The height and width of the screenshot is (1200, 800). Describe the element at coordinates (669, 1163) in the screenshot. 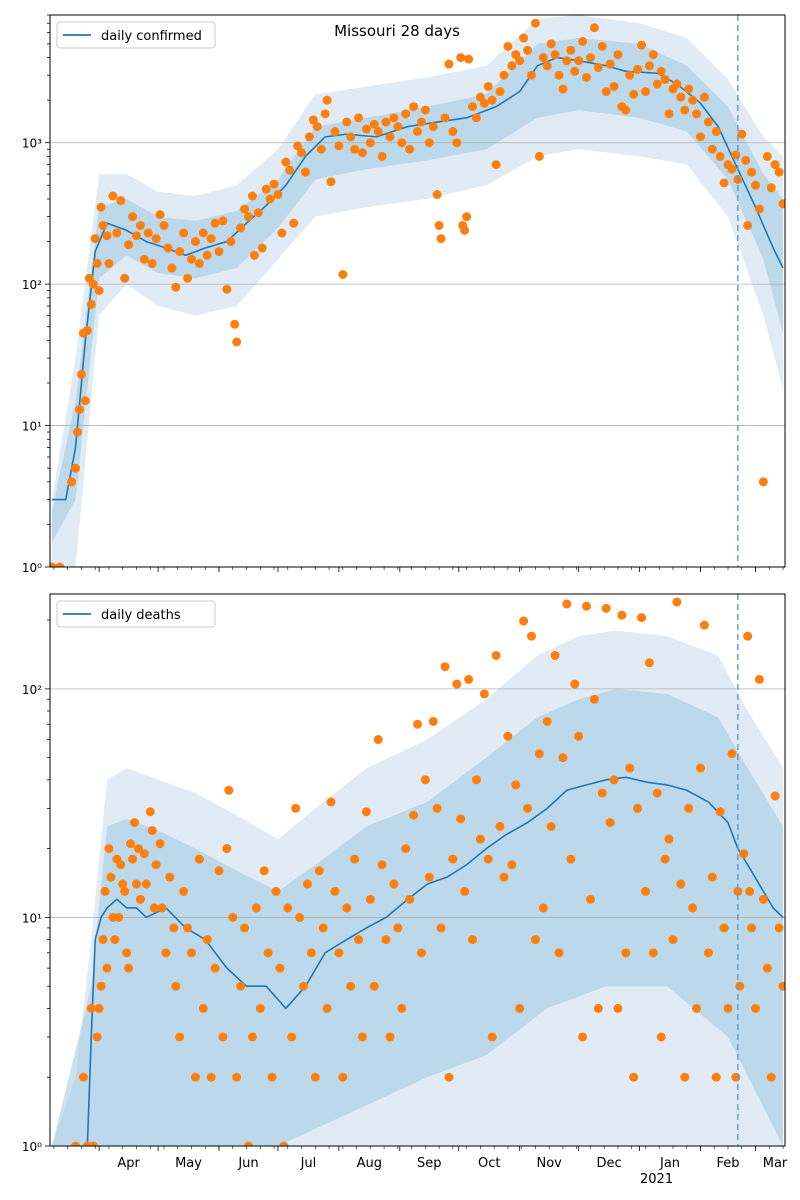

I see `x-tick-label: Jan` at that location.